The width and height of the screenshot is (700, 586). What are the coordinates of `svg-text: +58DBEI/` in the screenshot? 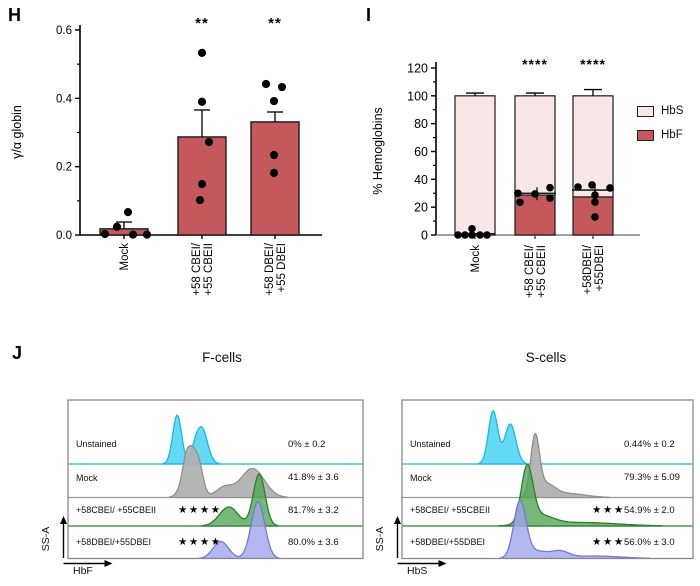 It's located at (588, 269).